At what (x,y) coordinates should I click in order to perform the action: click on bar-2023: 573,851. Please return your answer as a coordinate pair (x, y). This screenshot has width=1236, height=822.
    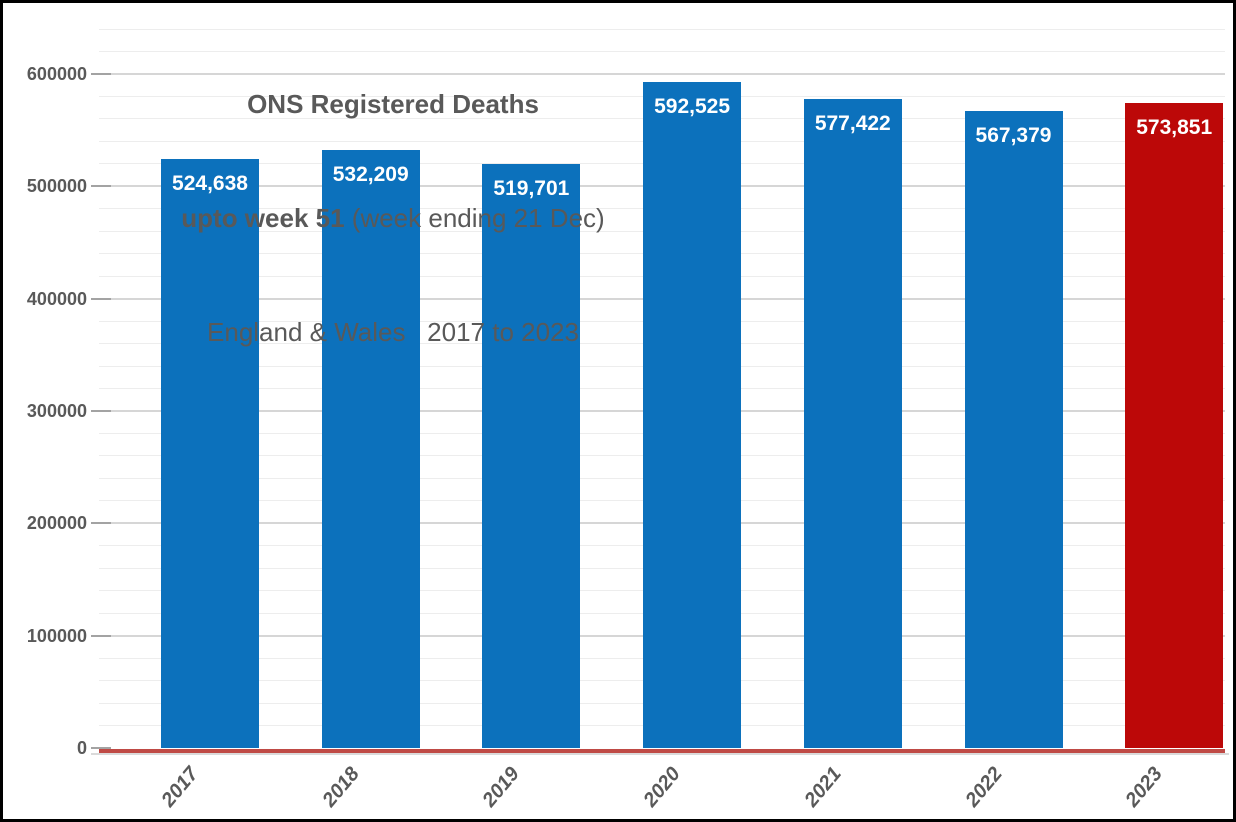
    Looking at the image, I should click on (1174, 425).